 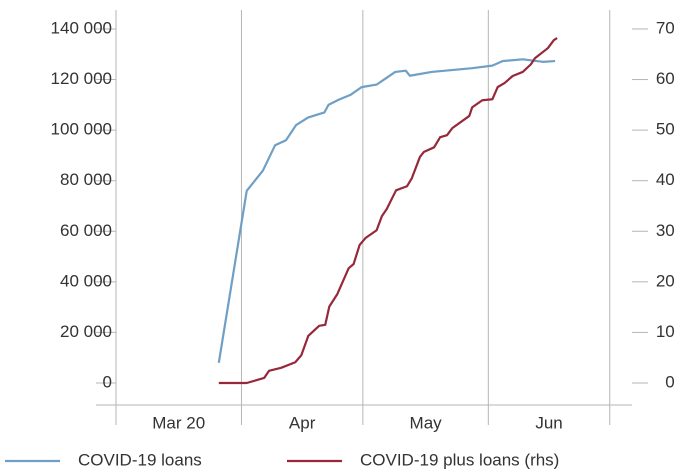 What do you see at coordinates (107, 381) in the screenshot?
I see `y-tick-label: 0` at bounding box center [107, 381].